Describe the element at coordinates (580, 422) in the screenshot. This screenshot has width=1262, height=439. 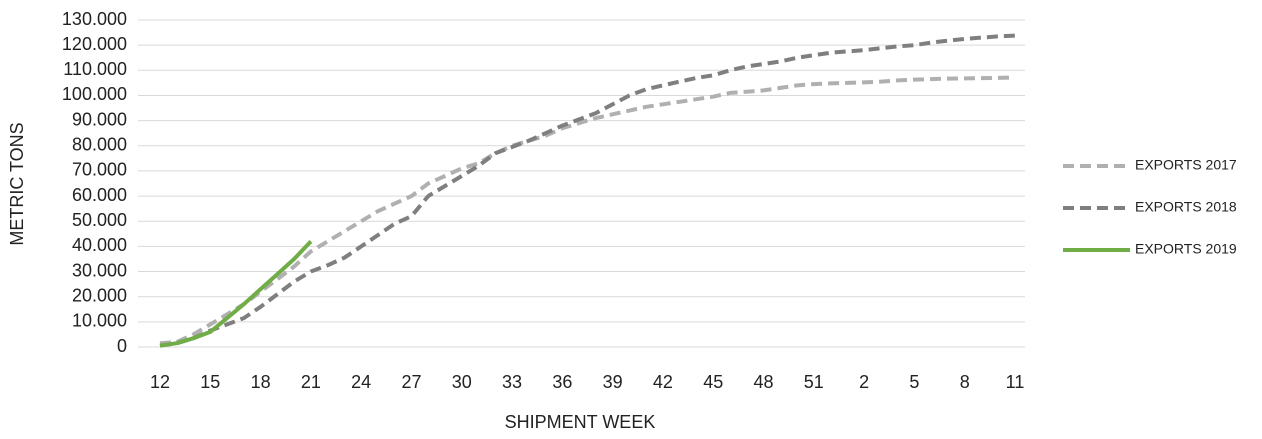
I see `x-axis-title: SHIPMENT WEEK` at that location.